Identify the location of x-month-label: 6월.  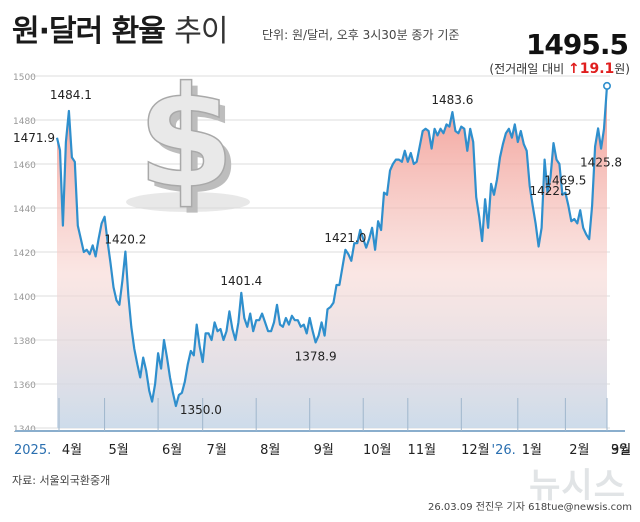
(172, 450).